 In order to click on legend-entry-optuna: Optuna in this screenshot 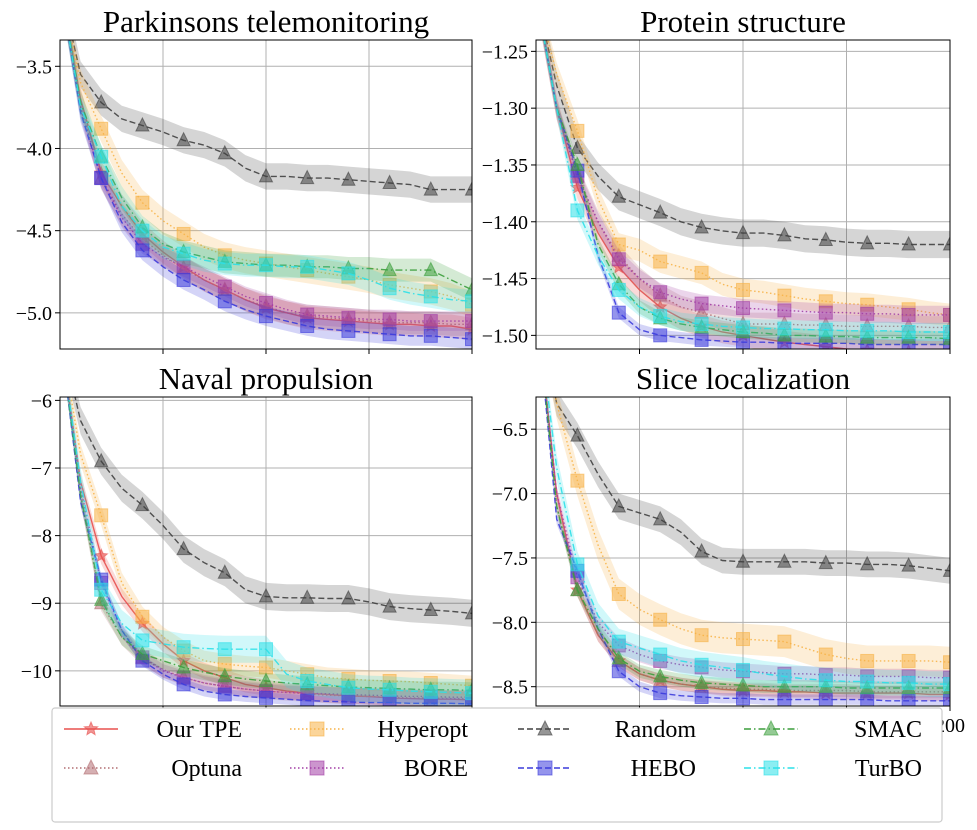, I will do `click(153, 769)`.